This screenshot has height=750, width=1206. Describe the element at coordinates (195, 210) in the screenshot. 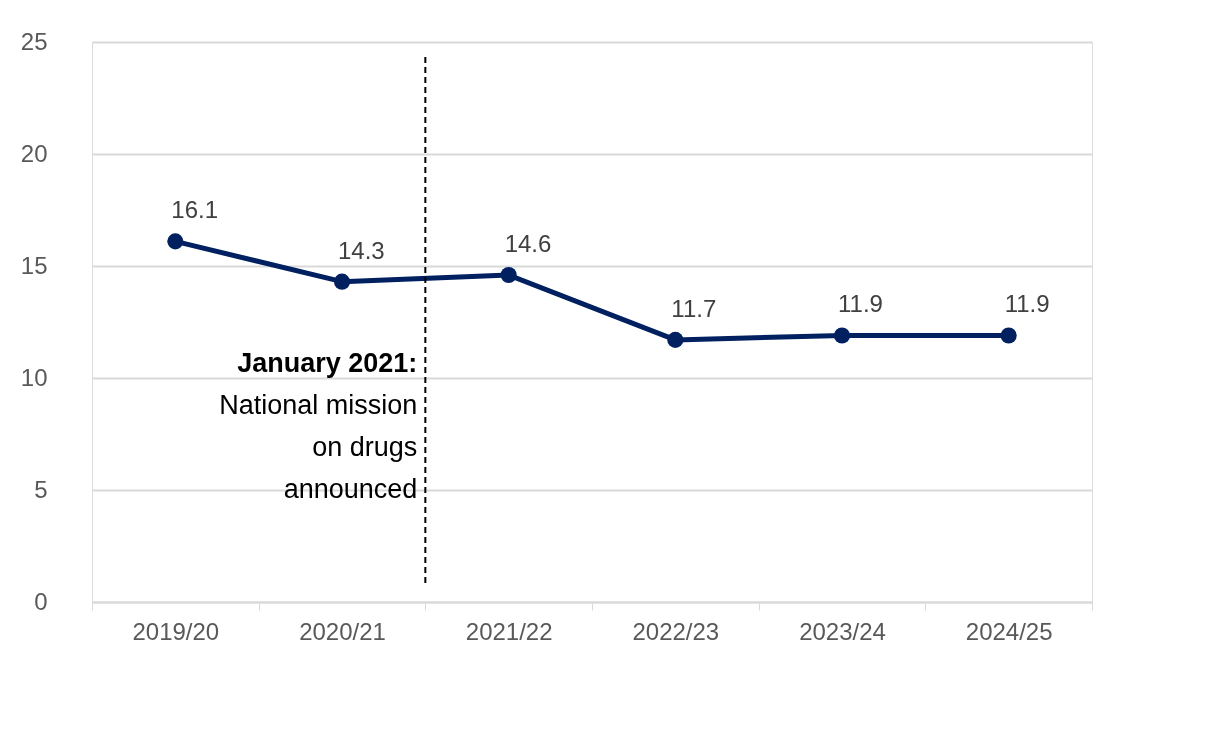

I see `data-label: 16.1` at that location.